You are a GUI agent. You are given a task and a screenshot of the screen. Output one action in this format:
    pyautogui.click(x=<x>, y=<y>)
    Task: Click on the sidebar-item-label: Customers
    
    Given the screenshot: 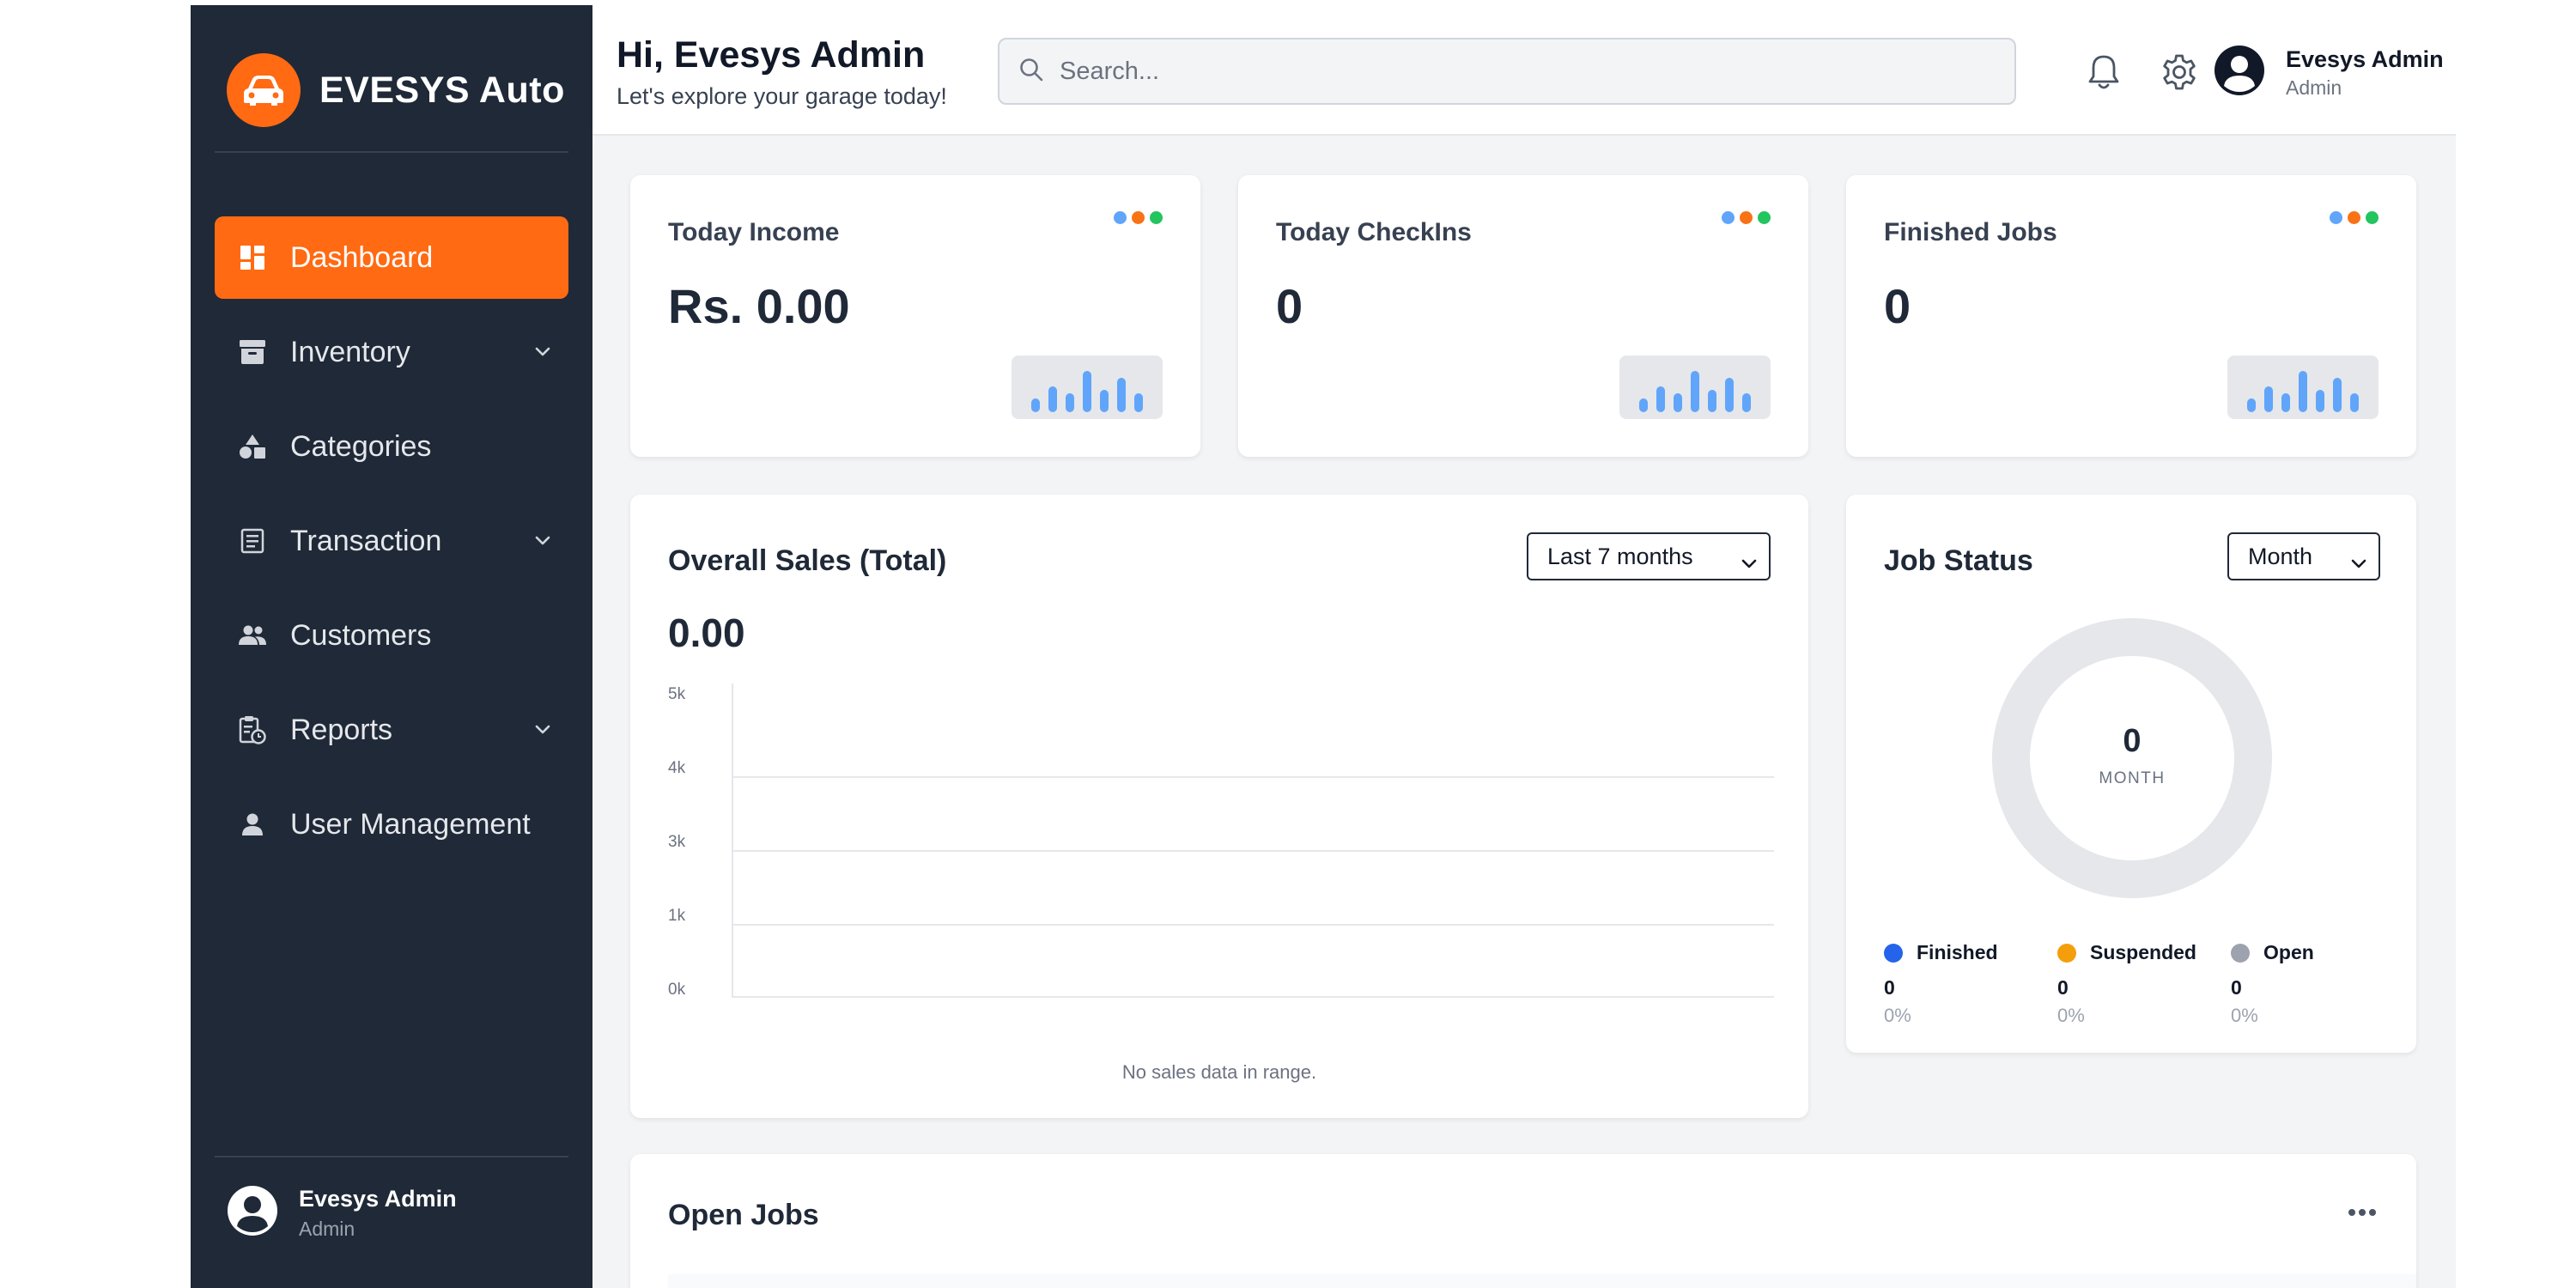 What is the action you would take?
    pyautogui.click(x=361, y=635)
    